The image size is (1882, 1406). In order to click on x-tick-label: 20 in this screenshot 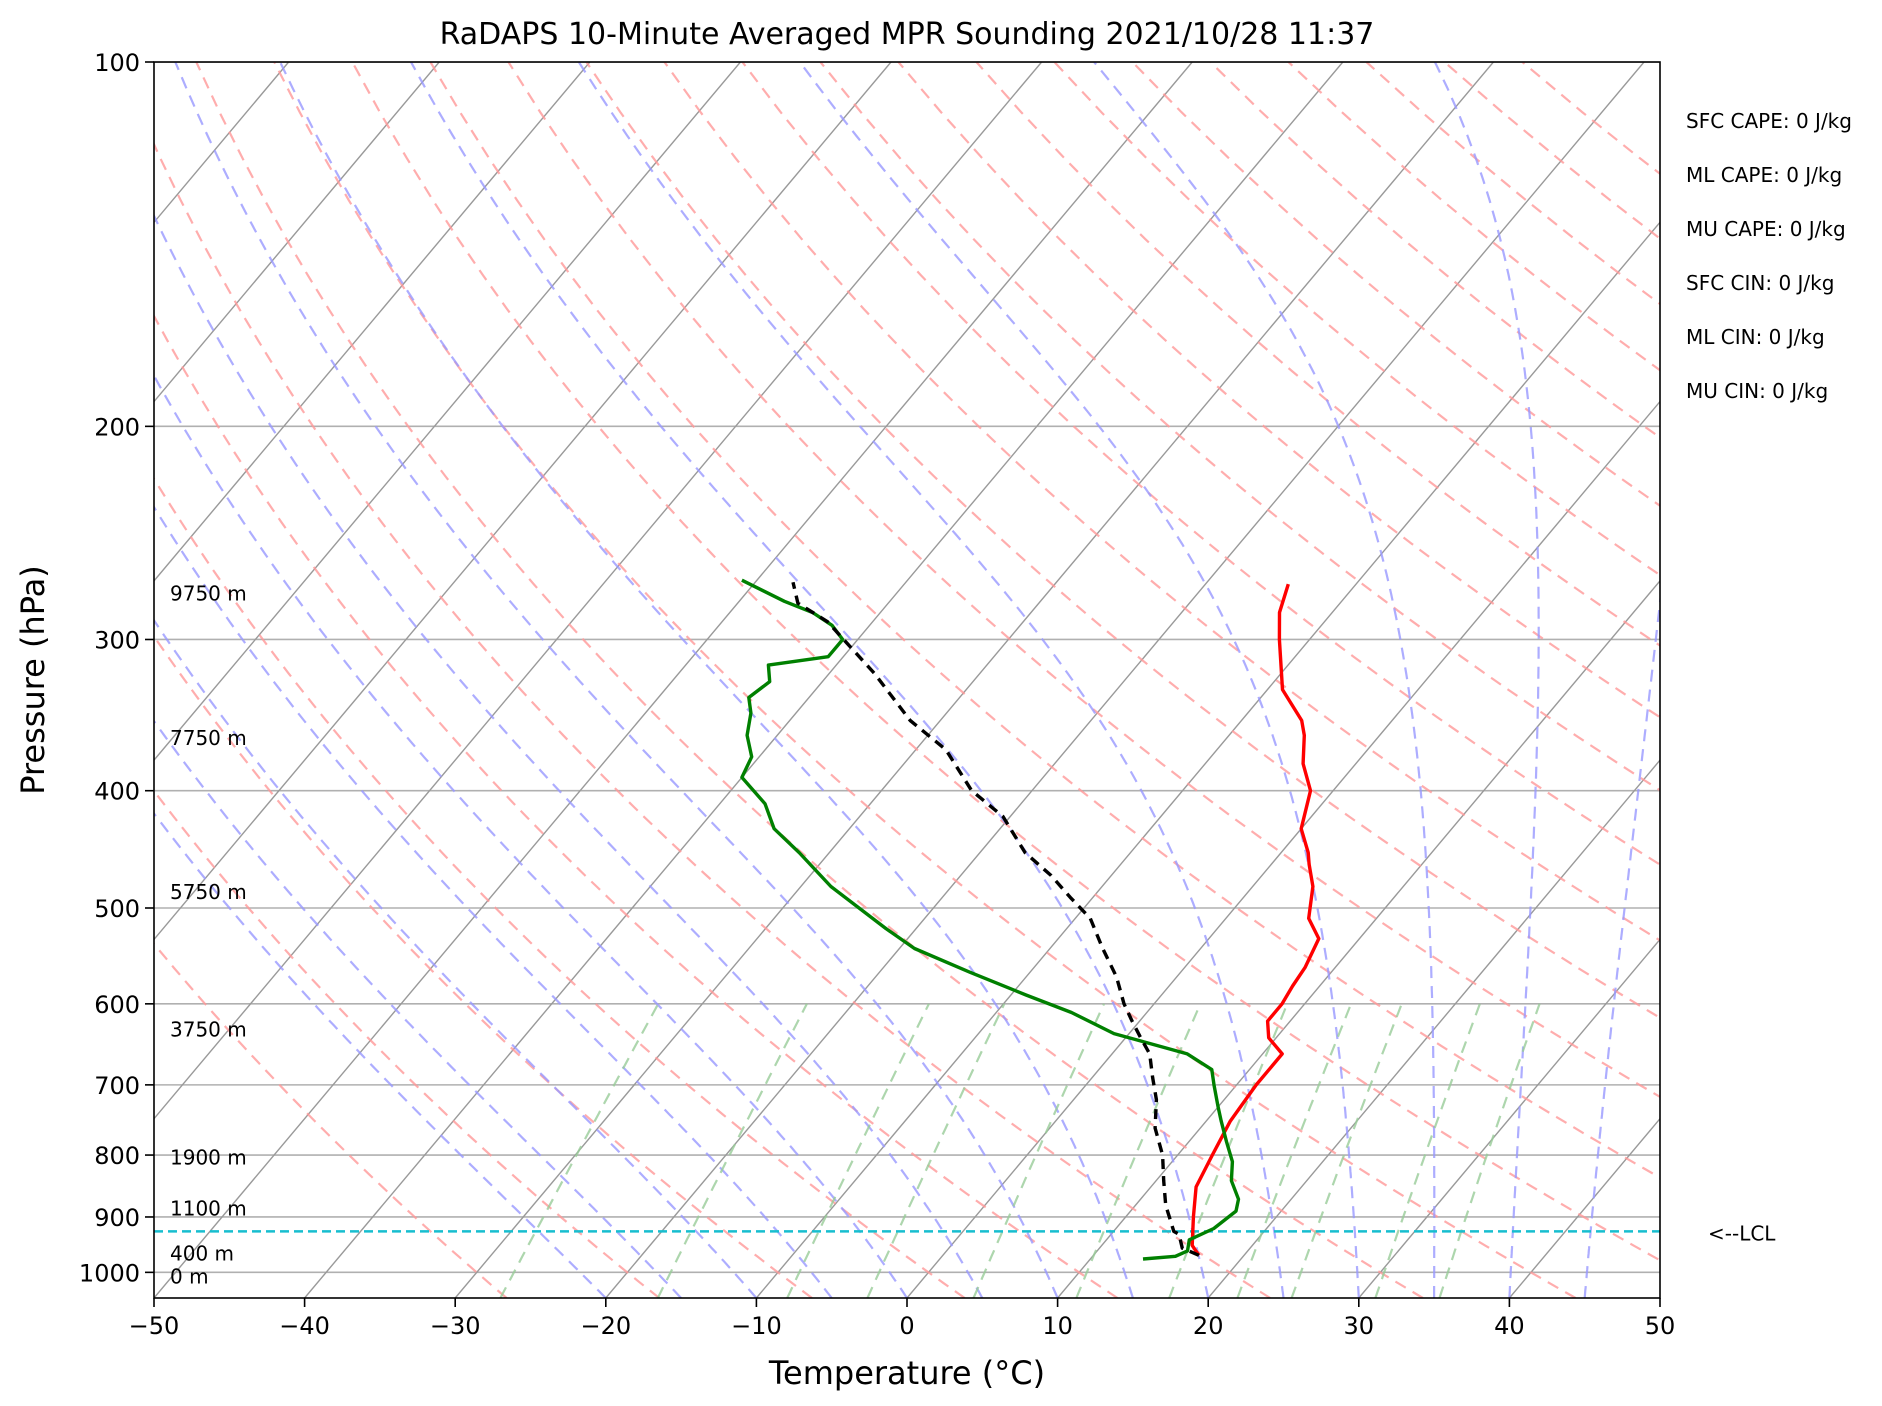, I will do `click(1208, 1326)`.